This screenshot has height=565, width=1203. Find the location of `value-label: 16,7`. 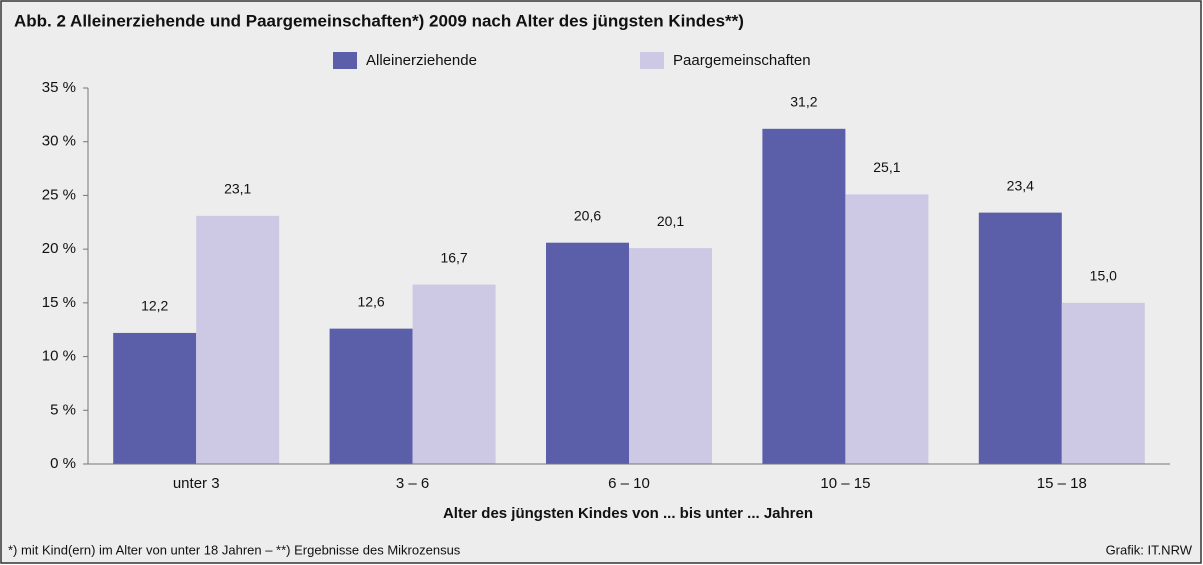

value-label: 16,7 is located at coordinates (453, 257).